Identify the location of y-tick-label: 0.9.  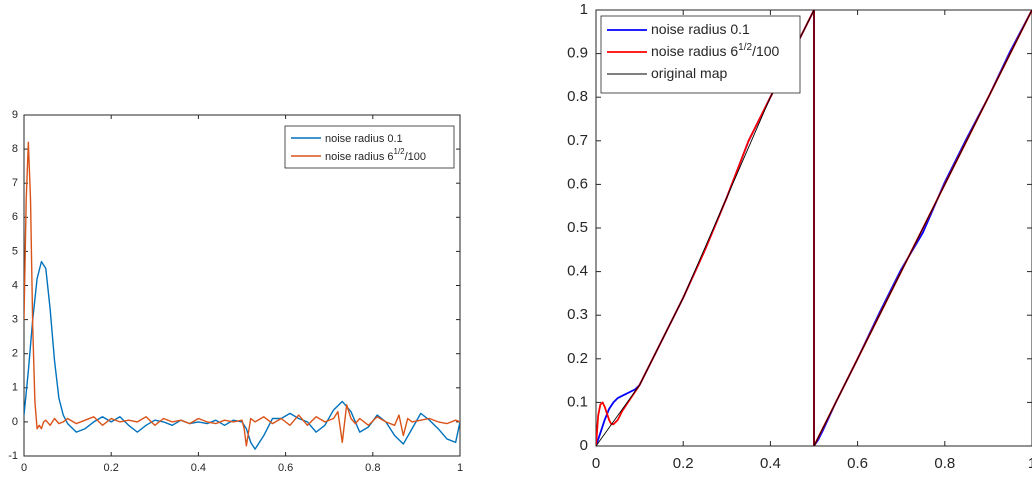
(577, 53).